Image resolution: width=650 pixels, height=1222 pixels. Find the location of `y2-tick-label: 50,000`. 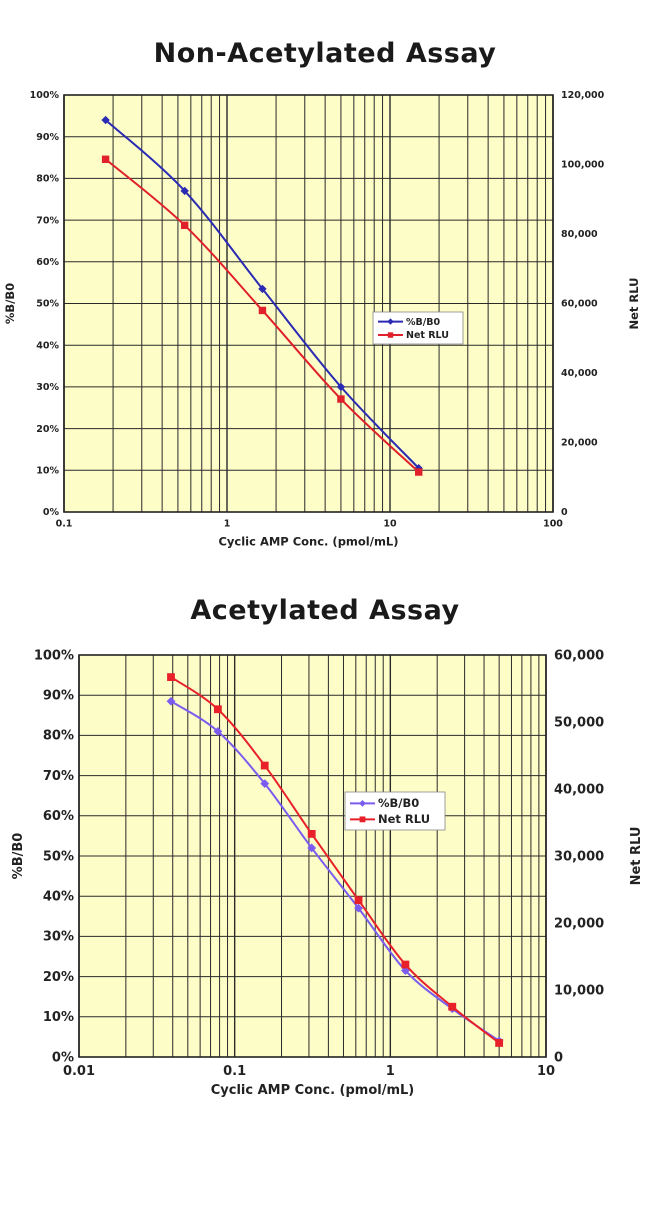

y2-tick-label: 50,000 is located at coordinates (579, 722).